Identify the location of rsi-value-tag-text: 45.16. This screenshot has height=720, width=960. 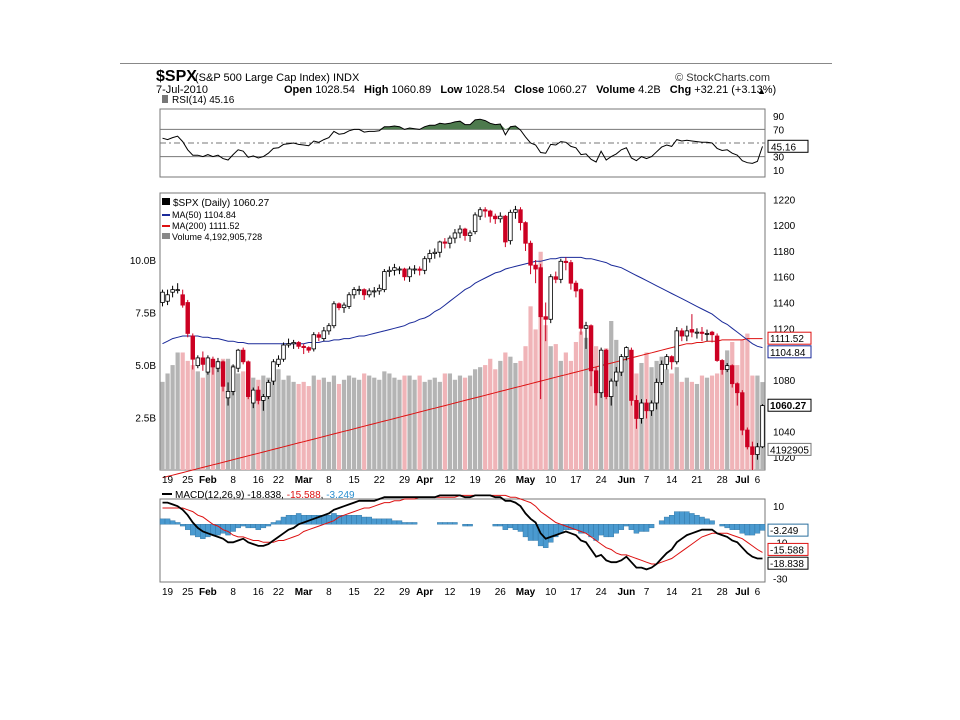
(783, 147).